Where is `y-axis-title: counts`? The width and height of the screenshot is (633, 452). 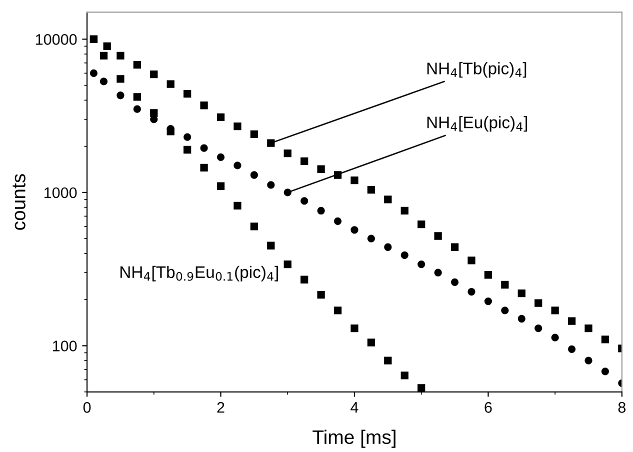
y-axis-title: counts is located at coordinates (19, 202).